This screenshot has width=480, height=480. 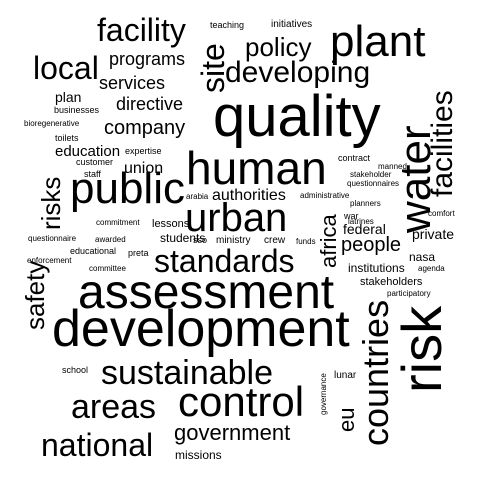 What do you see at coordinates (409, 293) in the screenshot?
I see `word-participatory: participatory` at bounding box center [409, 293].